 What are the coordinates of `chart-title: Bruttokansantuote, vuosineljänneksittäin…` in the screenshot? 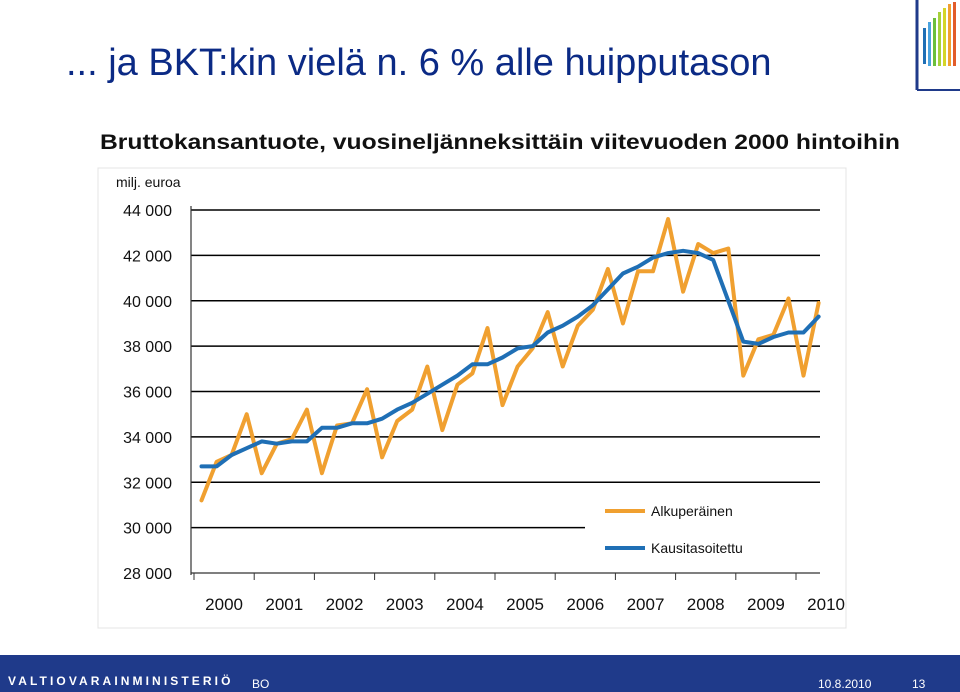 It's located at (500, 142).